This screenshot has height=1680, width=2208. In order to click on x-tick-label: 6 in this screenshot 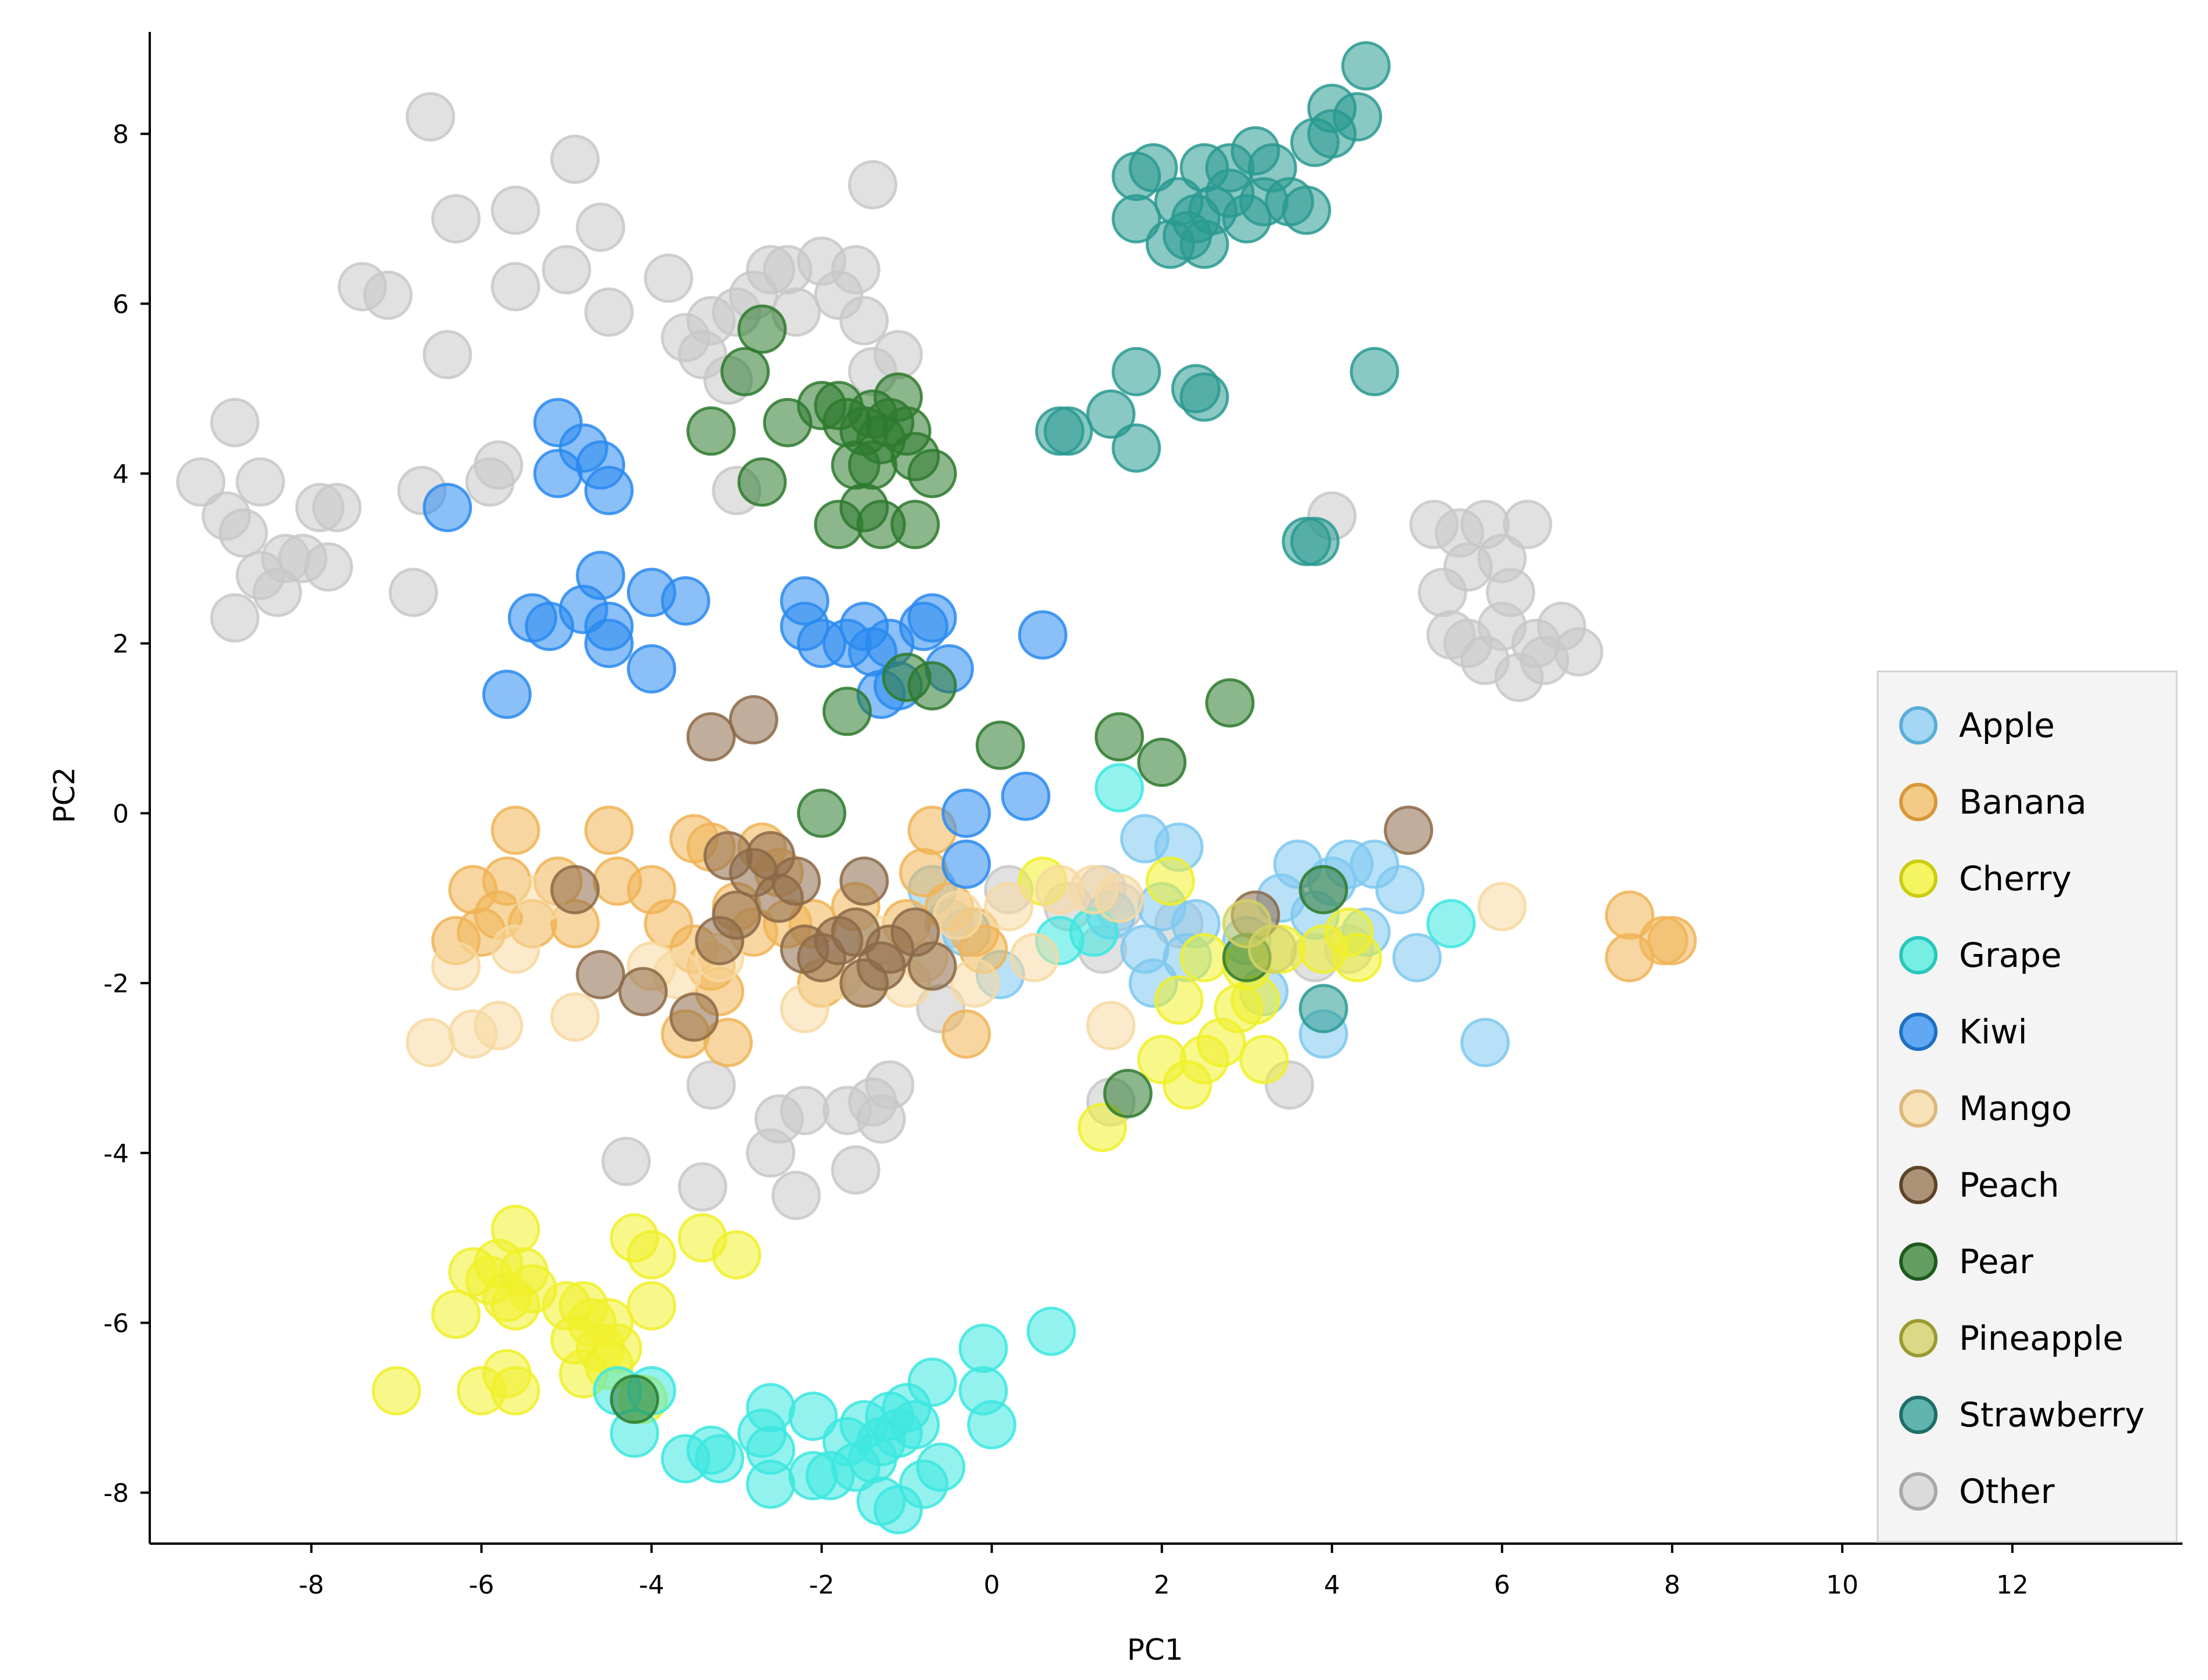, I will do `click(1502, 1585)`.